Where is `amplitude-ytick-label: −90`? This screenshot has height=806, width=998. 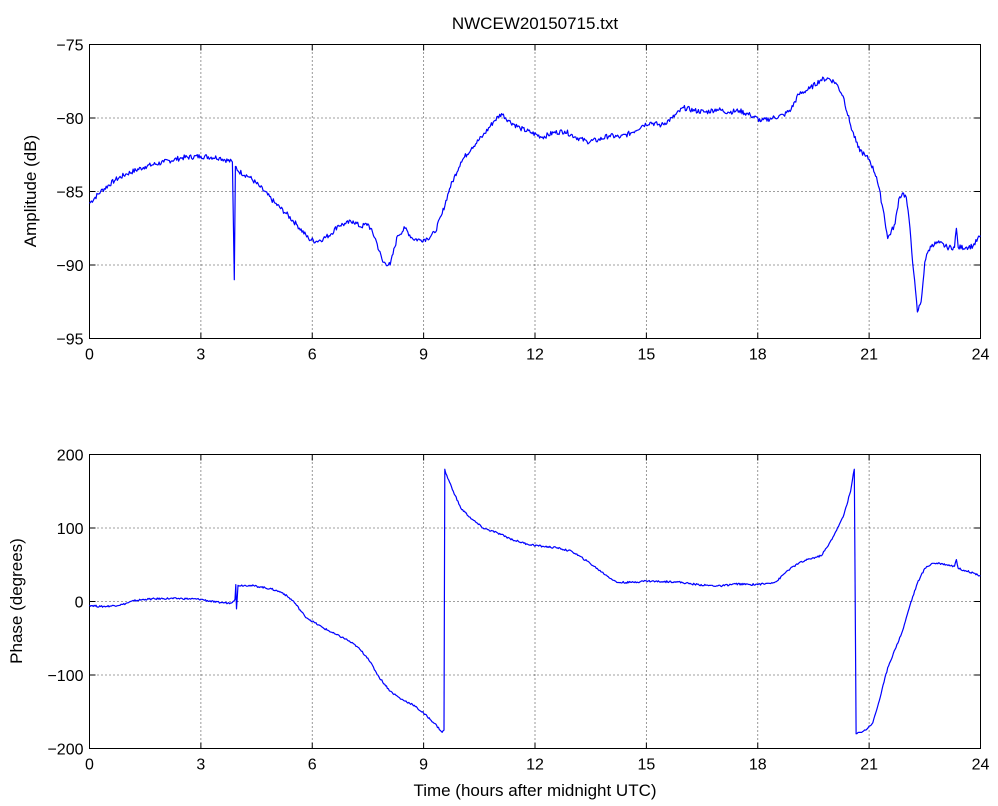 amplitude-ytick-label: −90 is located at coordinates (69, 266).